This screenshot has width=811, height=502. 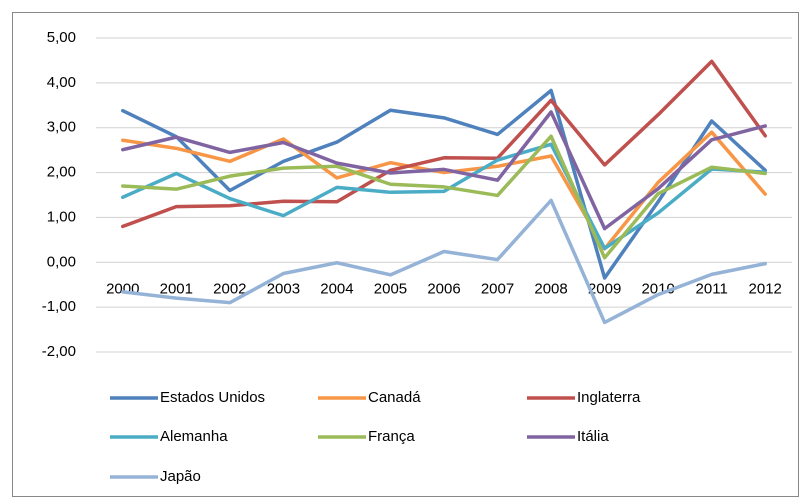 I want to click on x-tick-label: 2006, so click(x=443, y=288).